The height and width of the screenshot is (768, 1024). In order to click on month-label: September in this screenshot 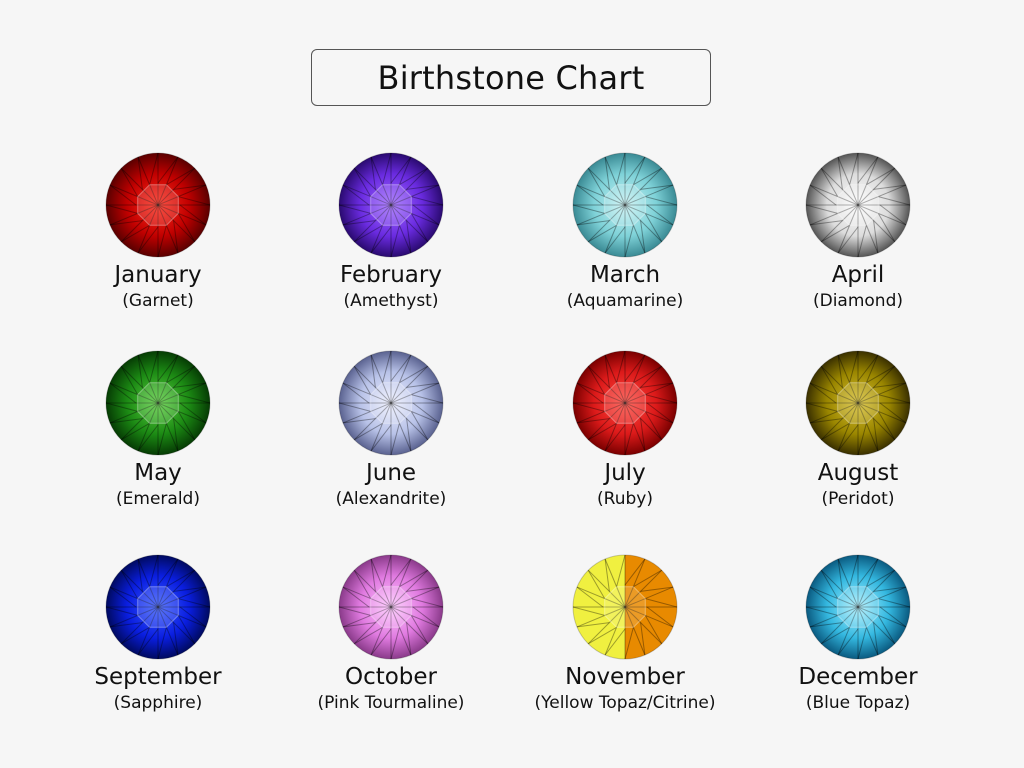, I will do `click(158, 677)`.